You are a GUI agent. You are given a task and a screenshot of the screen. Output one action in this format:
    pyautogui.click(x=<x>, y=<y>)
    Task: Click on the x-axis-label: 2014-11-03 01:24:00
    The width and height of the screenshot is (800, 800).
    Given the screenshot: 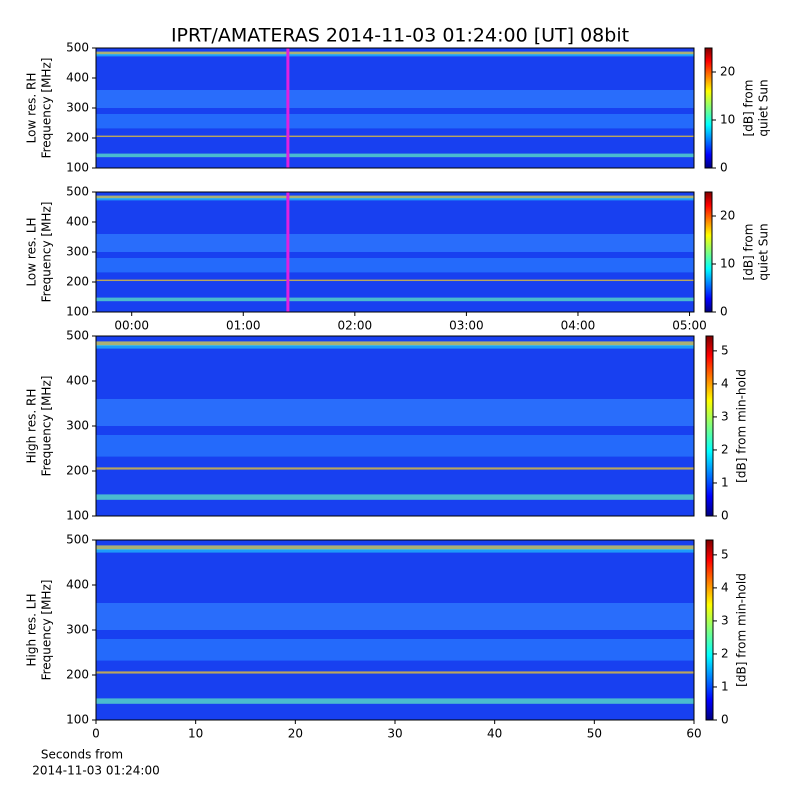 What is the action you would take?
    pyautogui.click(x=95, y=771)
    